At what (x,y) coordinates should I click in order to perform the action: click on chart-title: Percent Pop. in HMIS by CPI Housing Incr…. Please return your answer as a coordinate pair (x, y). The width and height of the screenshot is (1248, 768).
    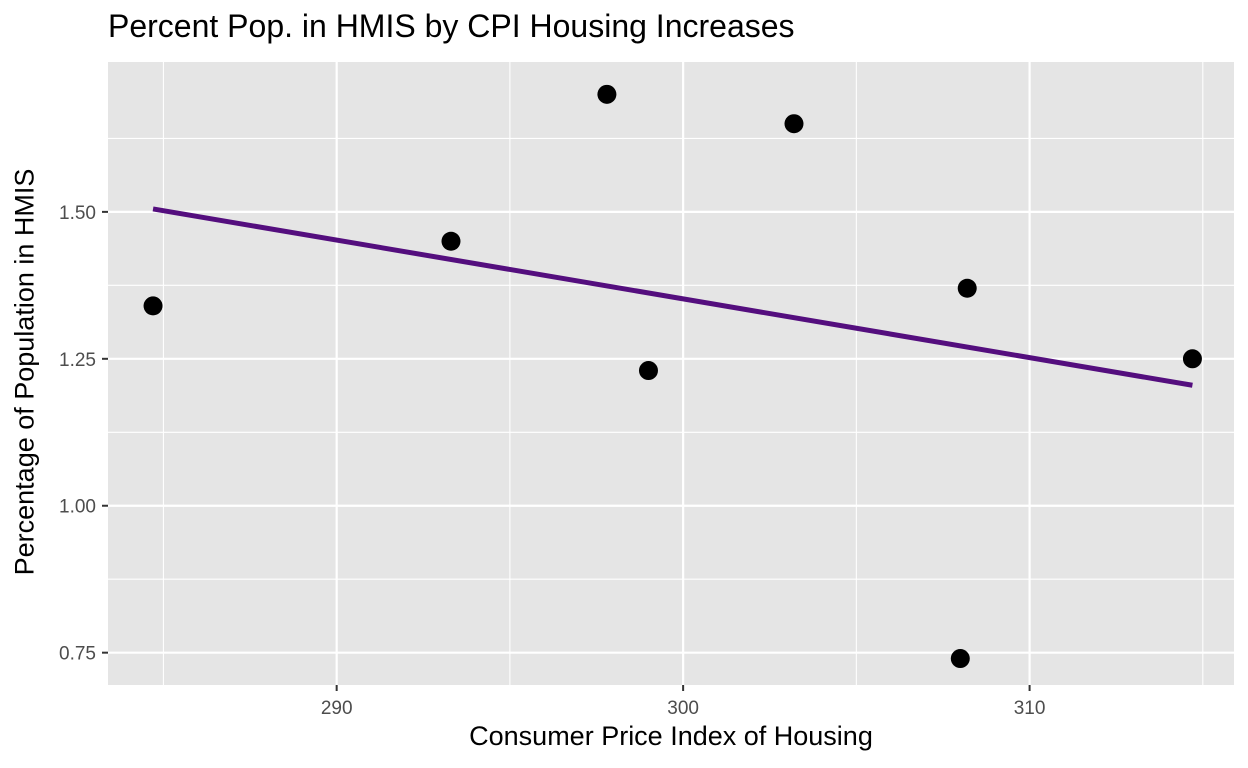
    Looking at the image, I should click on (451, 26).